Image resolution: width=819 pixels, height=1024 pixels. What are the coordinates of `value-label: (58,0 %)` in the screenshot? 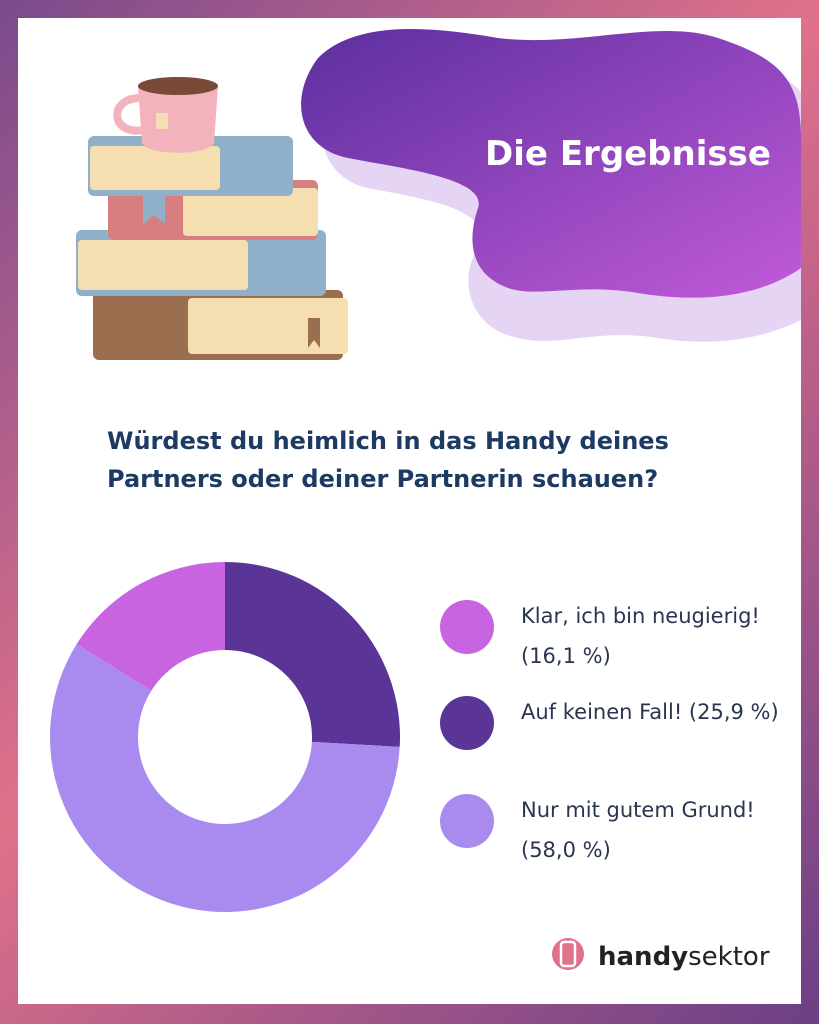 It's located at (566, 850).